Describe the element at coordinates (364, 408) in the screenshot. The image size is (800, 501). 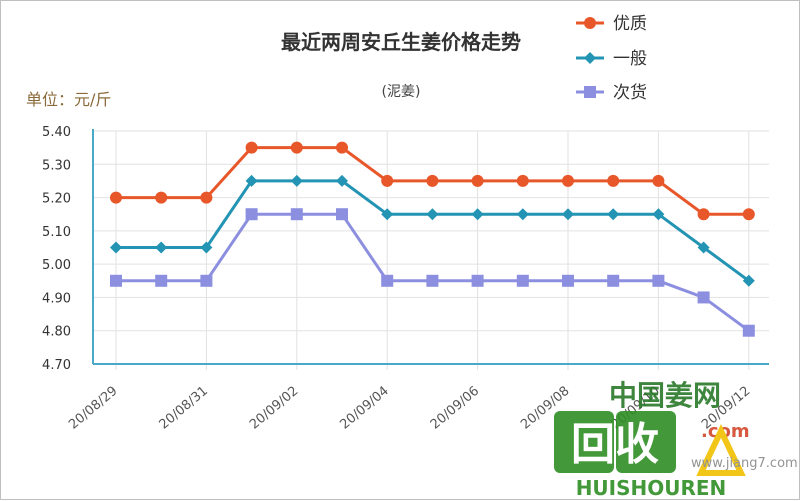
I see `x-tick-label: 20/09/04` at that location.